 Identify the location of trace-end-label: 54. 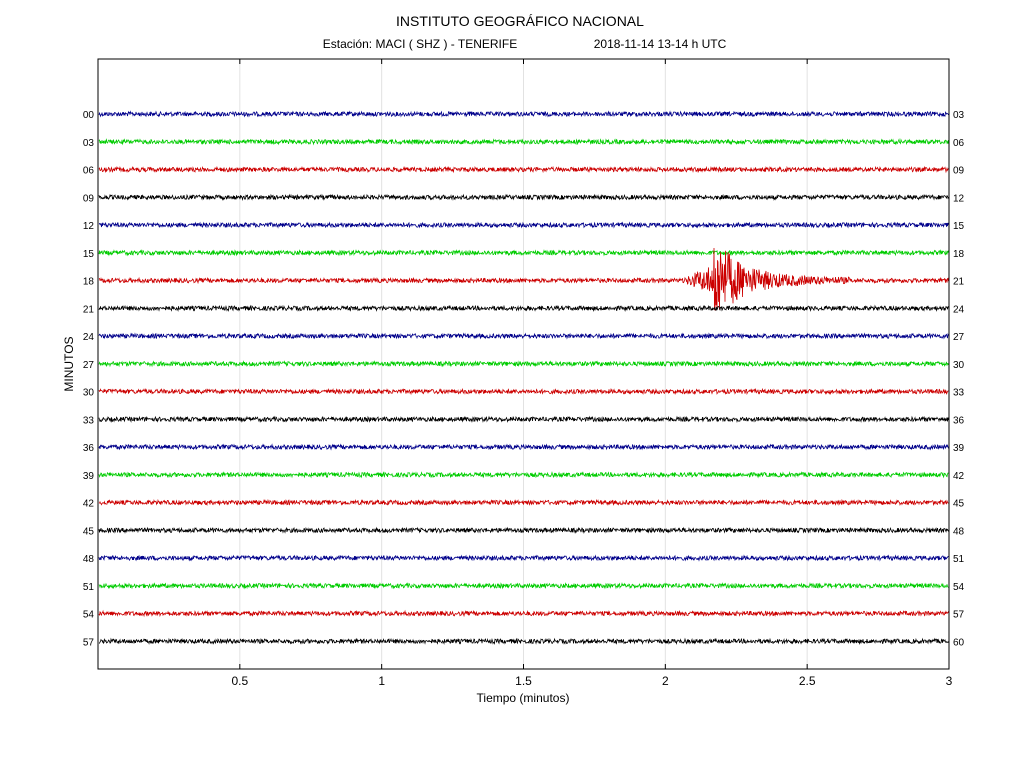
(959, 587).